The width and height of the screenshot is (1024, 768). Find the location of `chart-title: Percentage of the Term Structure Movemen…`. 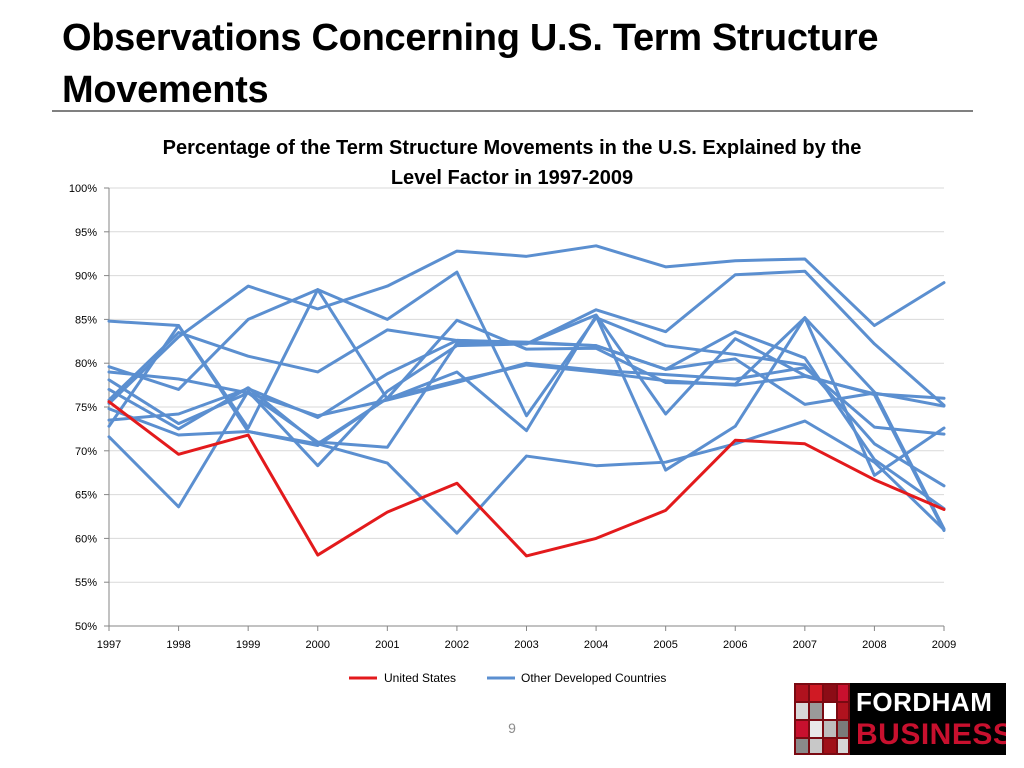

chart-title: Percentage of the Term Structure Movemen… is located at coordinates (512, 163).